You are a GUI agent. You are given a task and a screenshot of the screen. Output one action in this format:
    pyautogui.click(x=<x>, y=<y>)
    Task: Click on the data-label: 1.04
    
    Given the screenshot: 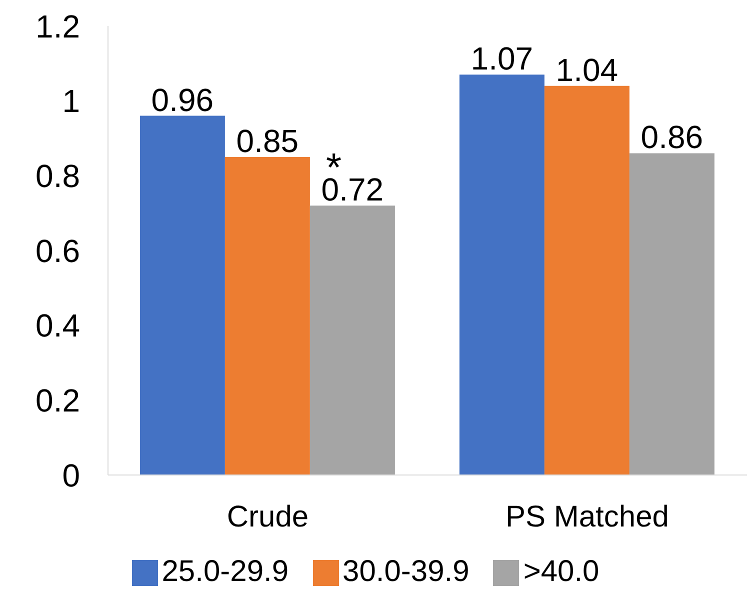 What is the action you would take?
    pyautogui.click(x=587, y=70)
    